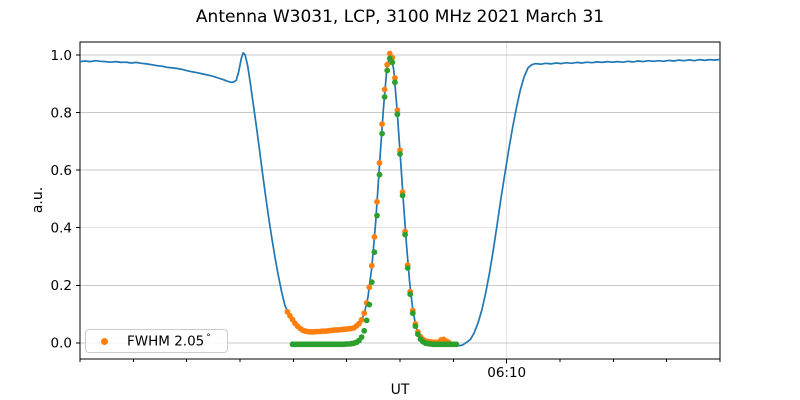 This screenshot has width=800, height=400. Describe the element at coordinates (61, 229) in the screenshot. I see `y-tick-label: 0.4` at that location.